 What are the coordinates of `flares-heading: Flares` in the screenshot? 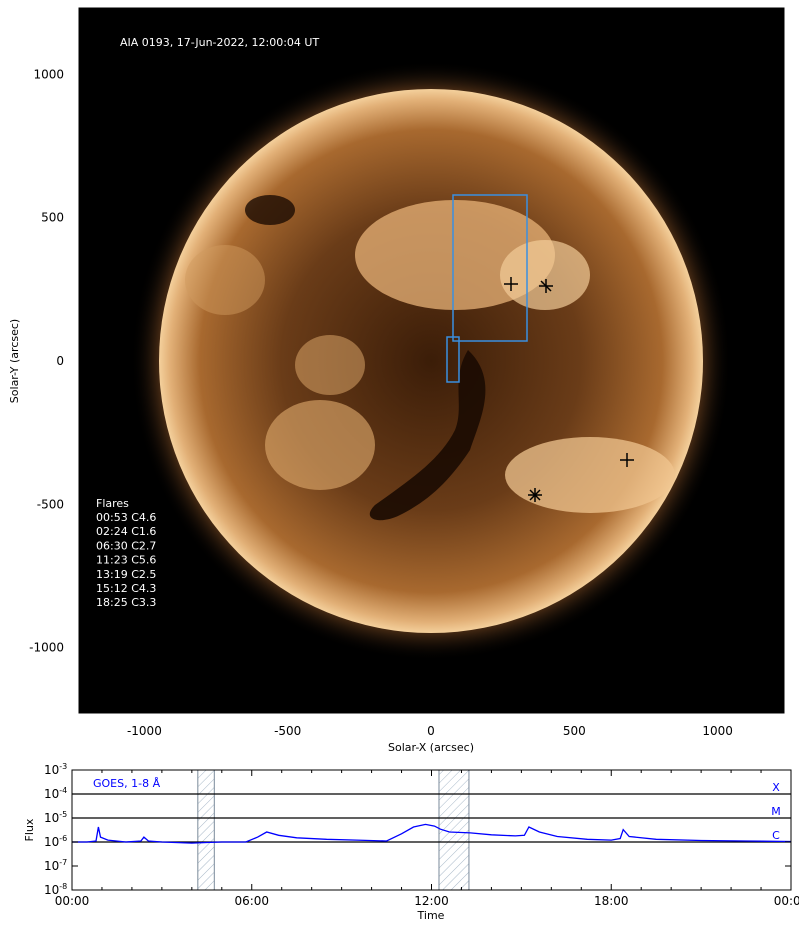 It's located at (112, 503).